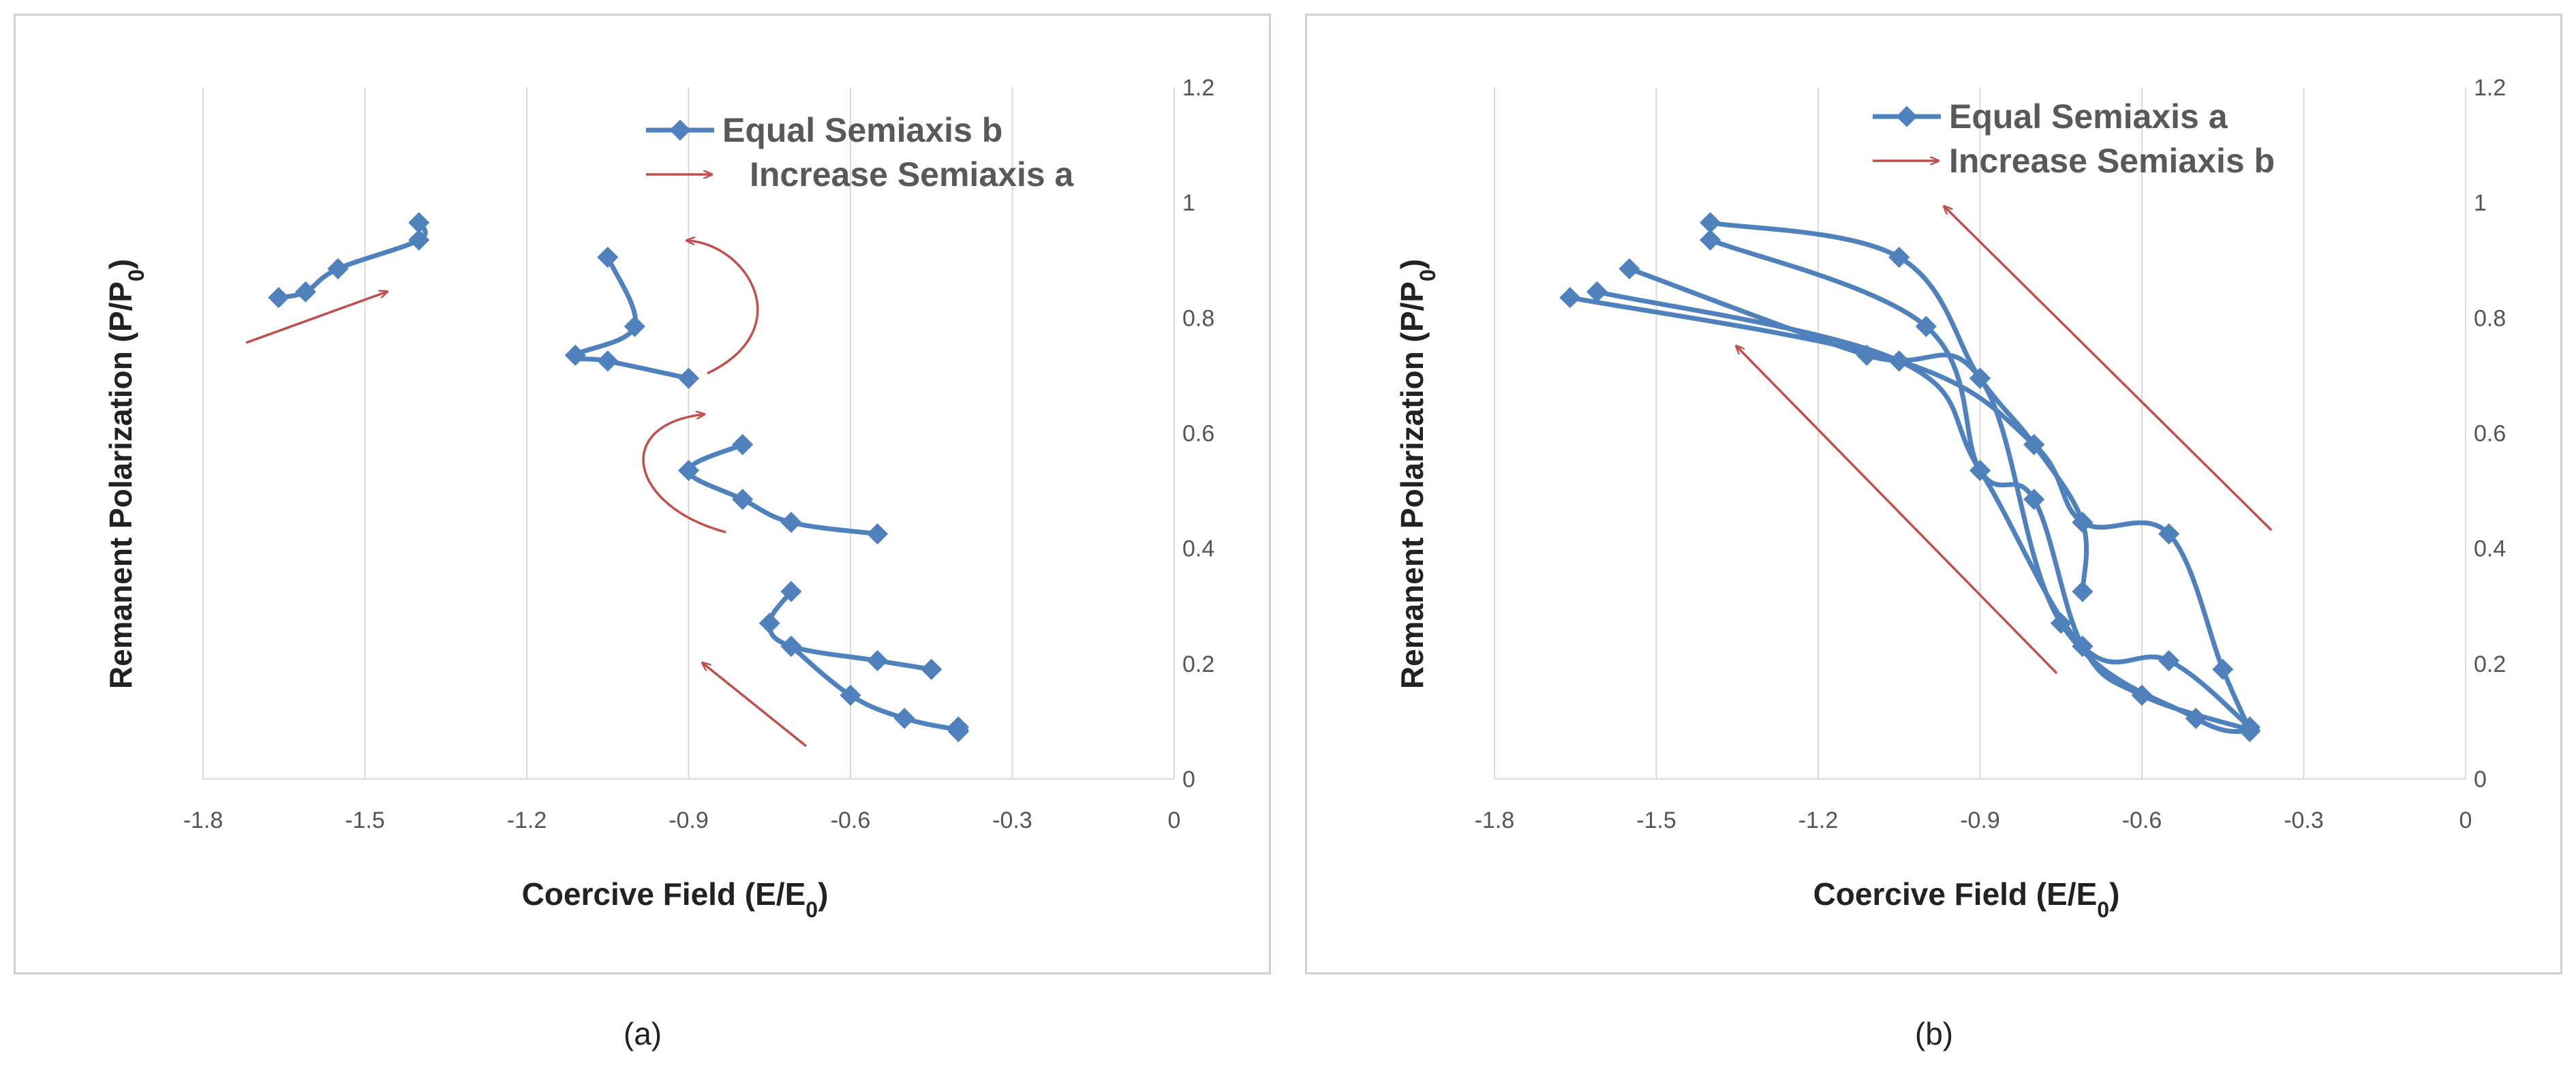  Describe the element at coordinates (913, 174) in the screenshot. I see `legend-arrow-label: Increase Semiaxis a` at that location.